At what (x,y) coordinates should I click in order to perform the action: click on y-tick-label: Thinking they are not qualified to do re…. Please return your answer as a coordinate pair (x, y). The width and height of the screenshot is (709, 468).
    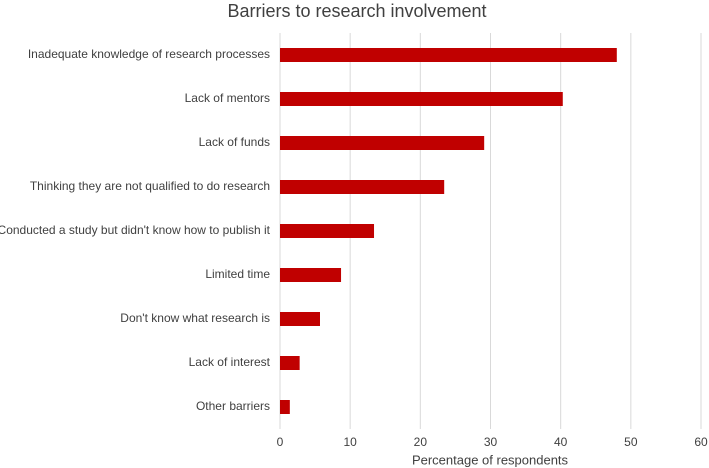
    Looking at the image, I should click on (150, 186).